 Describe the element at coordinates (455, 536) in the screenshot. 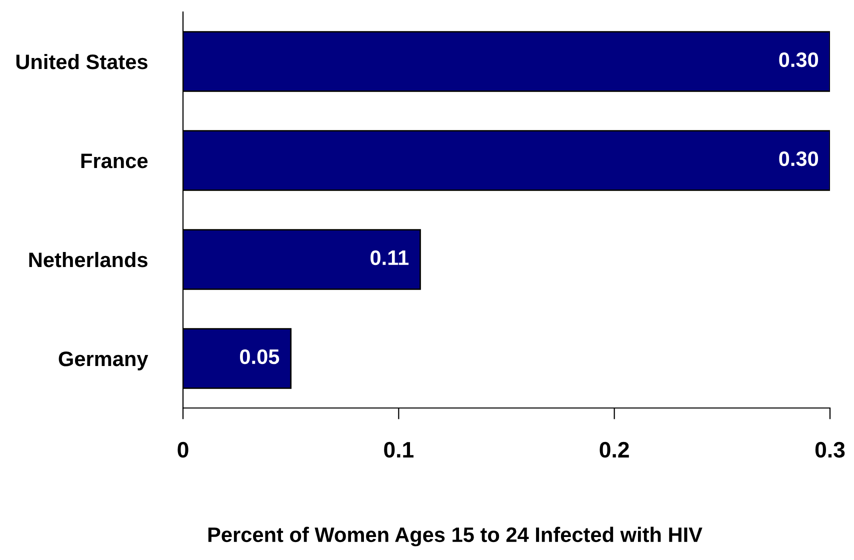

I see `x-axis-title: Percent of Women Ages 15 to 24 Infected with HIV` at that location.